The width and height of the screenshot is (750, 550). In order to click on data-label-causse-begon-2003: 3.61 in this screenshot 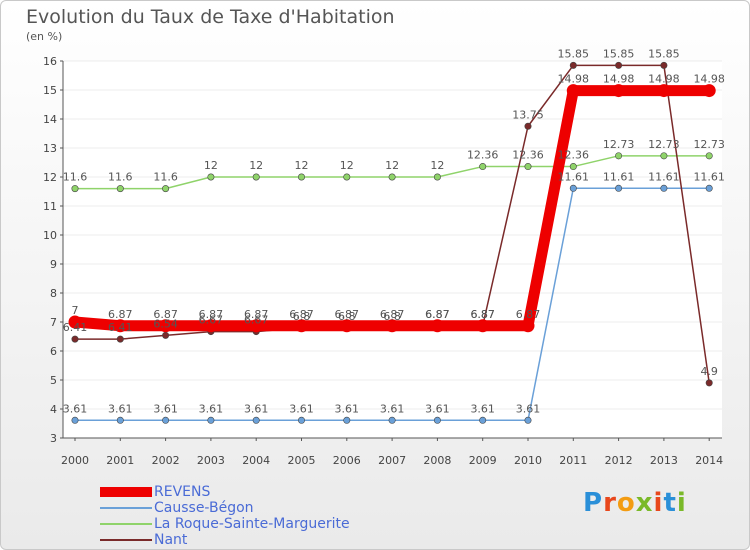, I will do `click(211, 408)`.